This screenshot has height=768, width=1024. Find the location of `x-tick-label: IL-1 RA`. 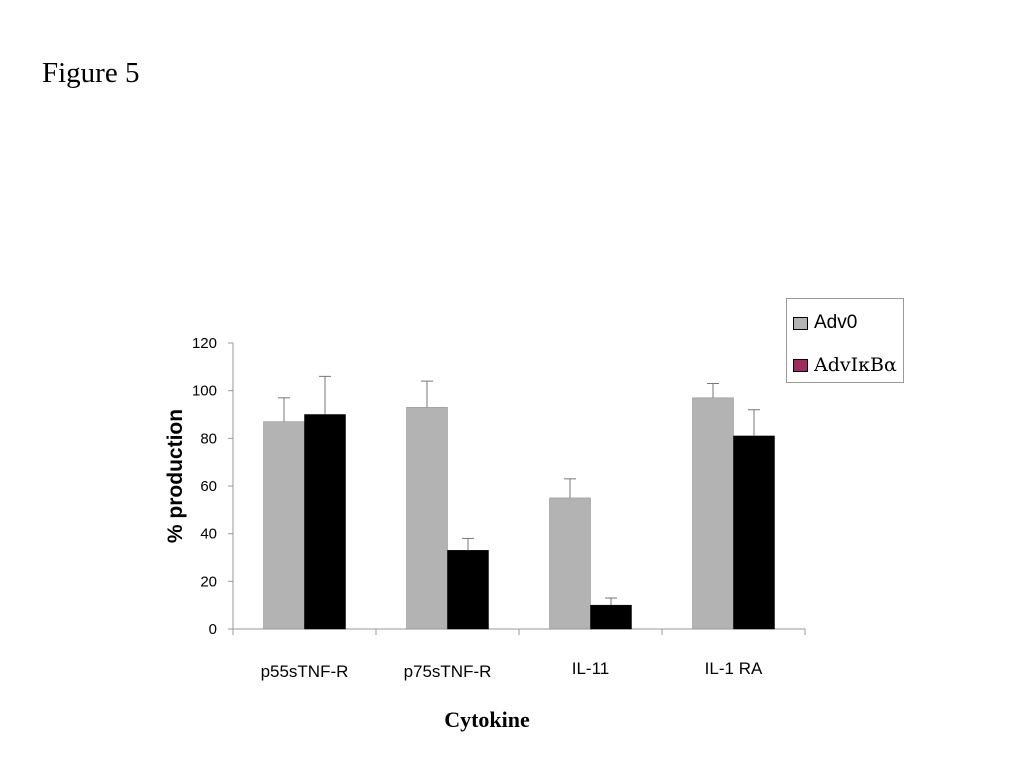

x-tick-label: IL-1 RA is located at coordinates (734, 668).